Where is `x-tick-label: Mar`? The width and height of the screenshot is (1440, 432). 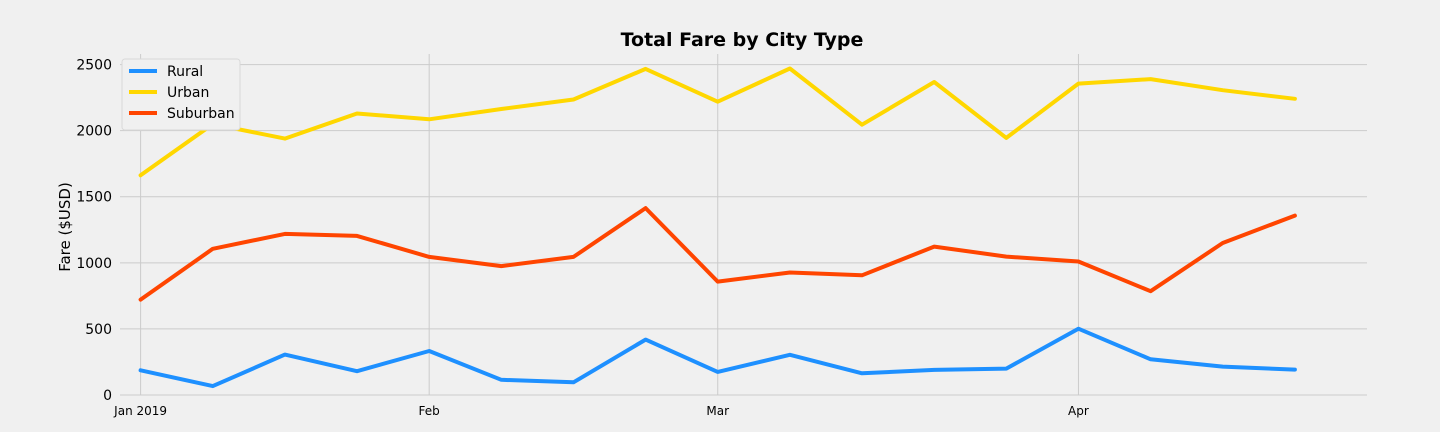
x-tick-label: Mar is located at coordinates (717, 411).